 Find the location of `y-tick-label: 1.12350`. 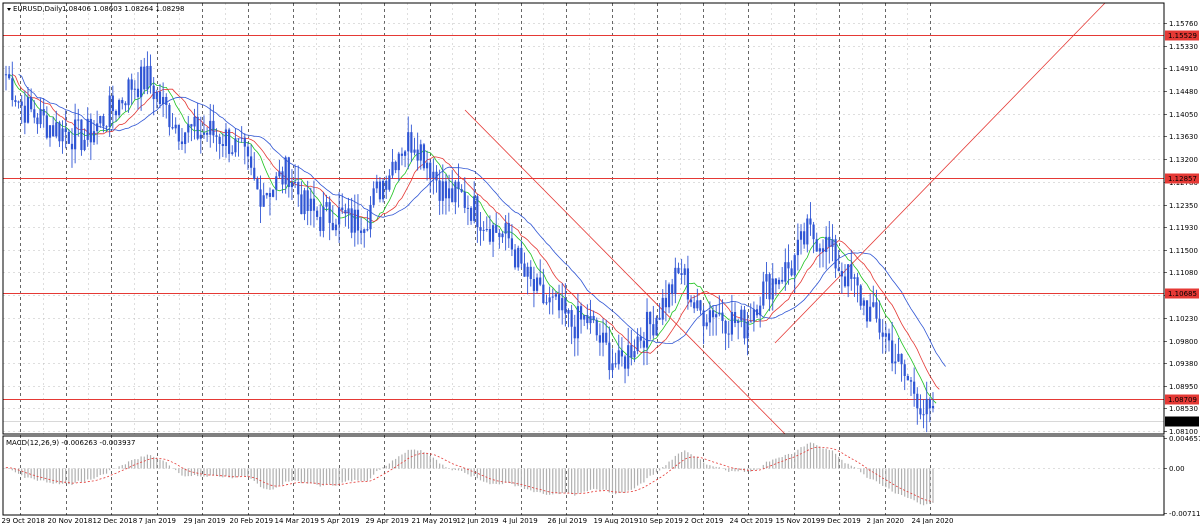

y-tick-label: 1.12350 is located at coordinates (1183, 206).